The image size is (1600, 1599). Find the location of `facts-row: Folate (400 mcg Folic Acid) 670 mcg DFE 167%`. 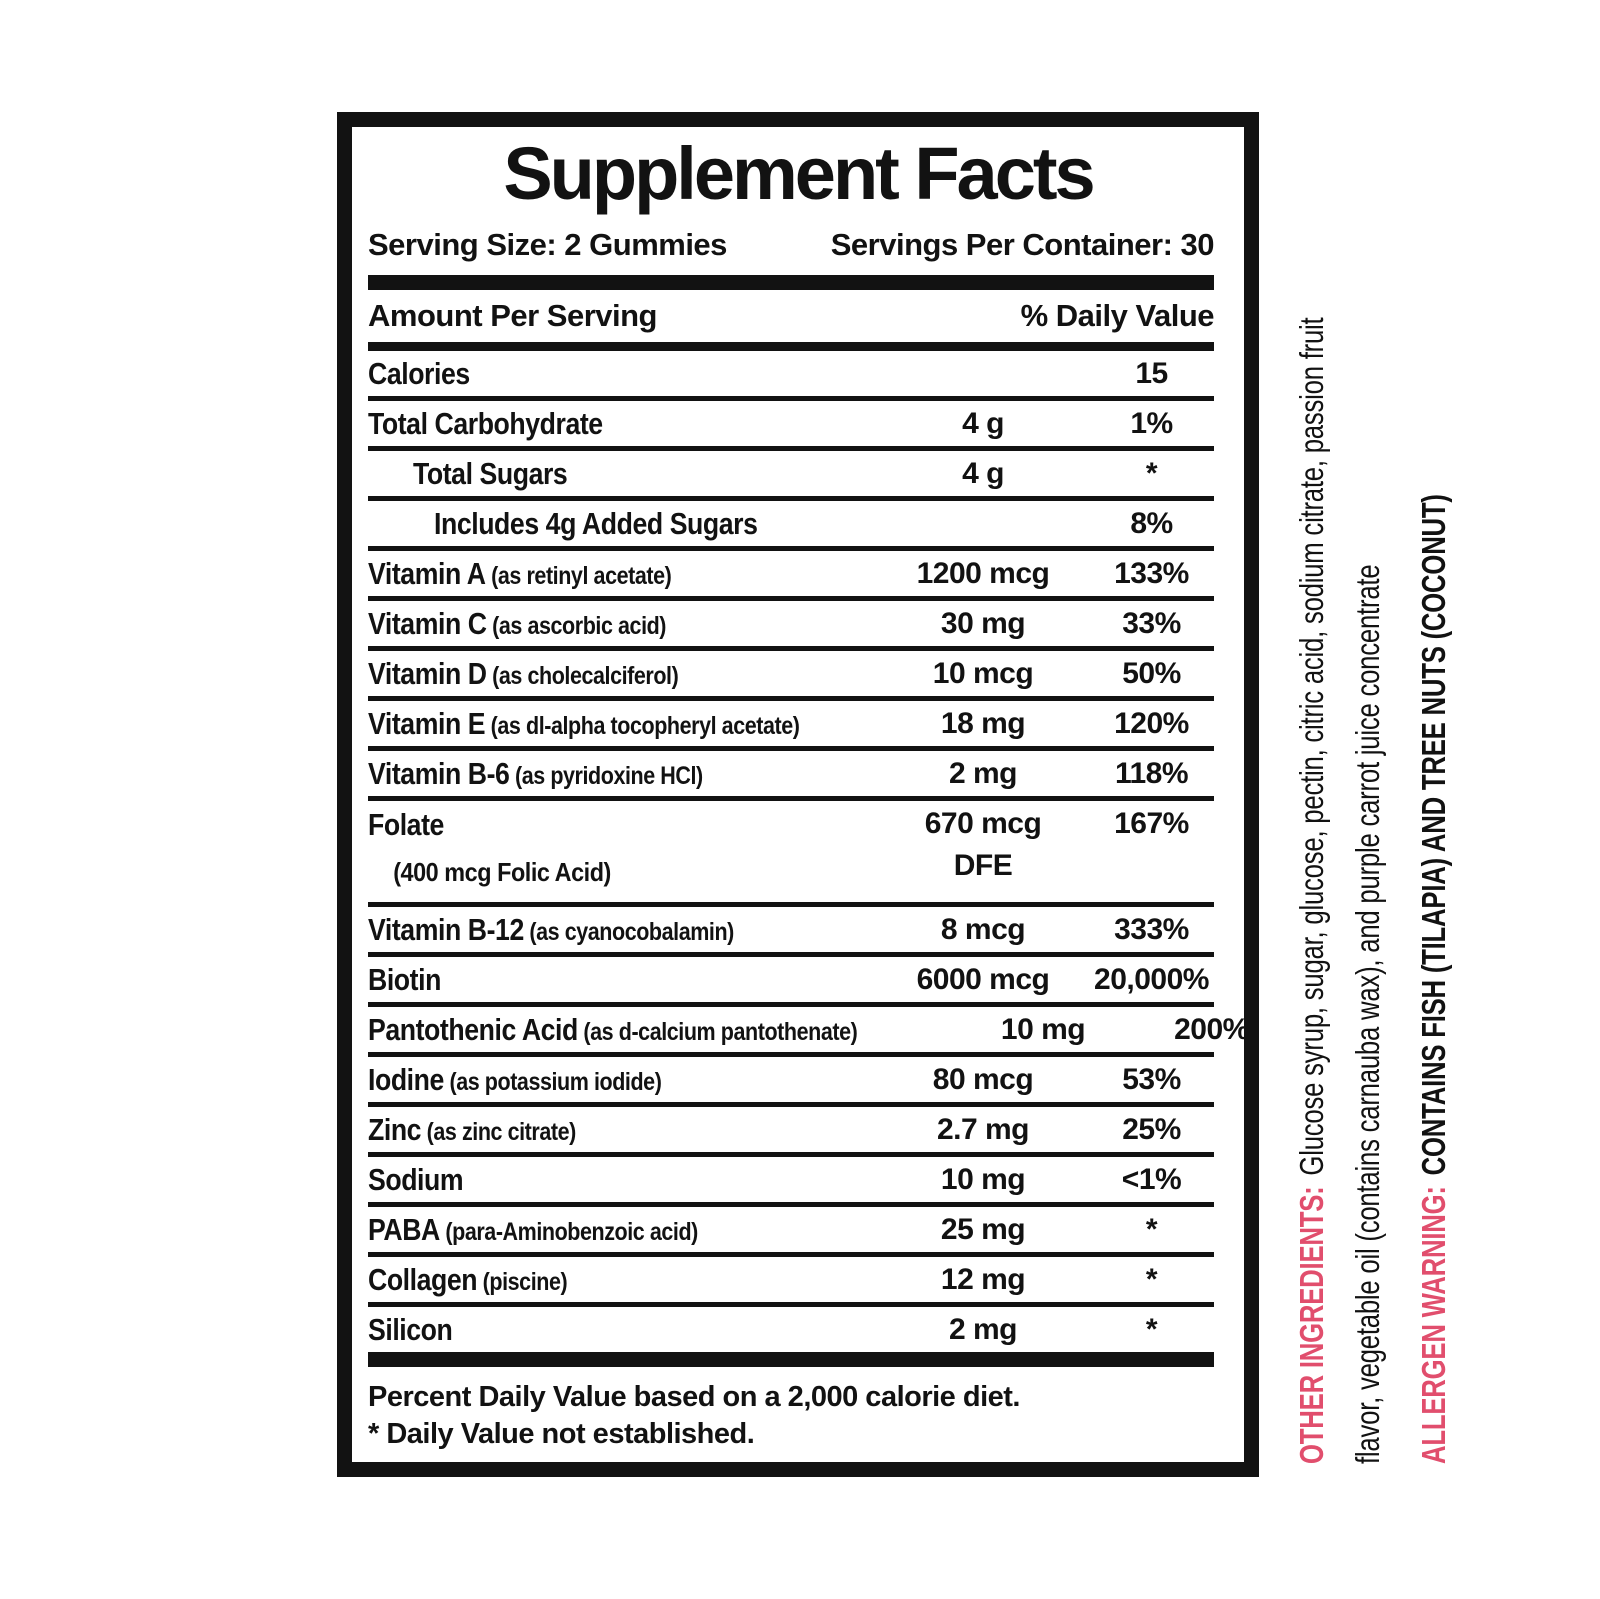

facts-row: Folate (400 mcg Folic Acid) 670 mcg DFE 167% is located at coordinates (791, 854).